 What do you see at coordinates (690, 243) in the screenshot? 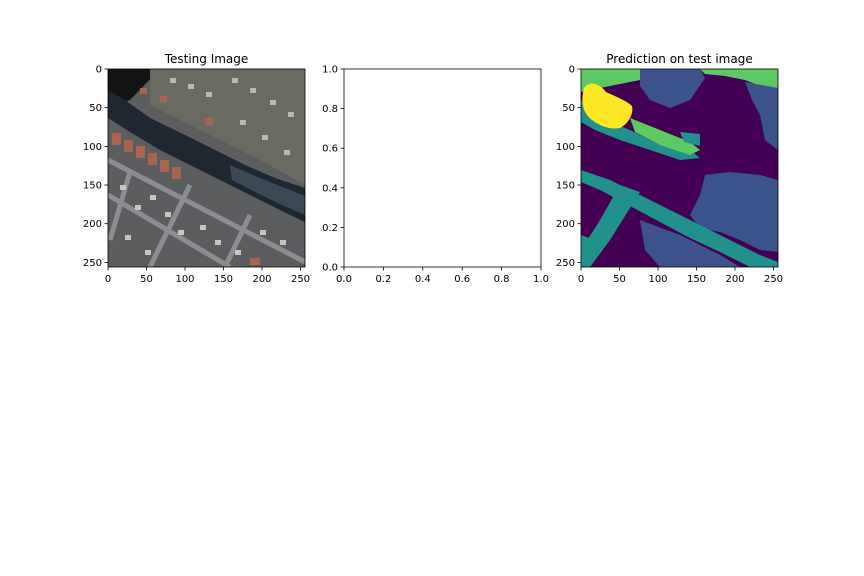
I see `mask-class-1-bottom` at bounding box center [690, 243].